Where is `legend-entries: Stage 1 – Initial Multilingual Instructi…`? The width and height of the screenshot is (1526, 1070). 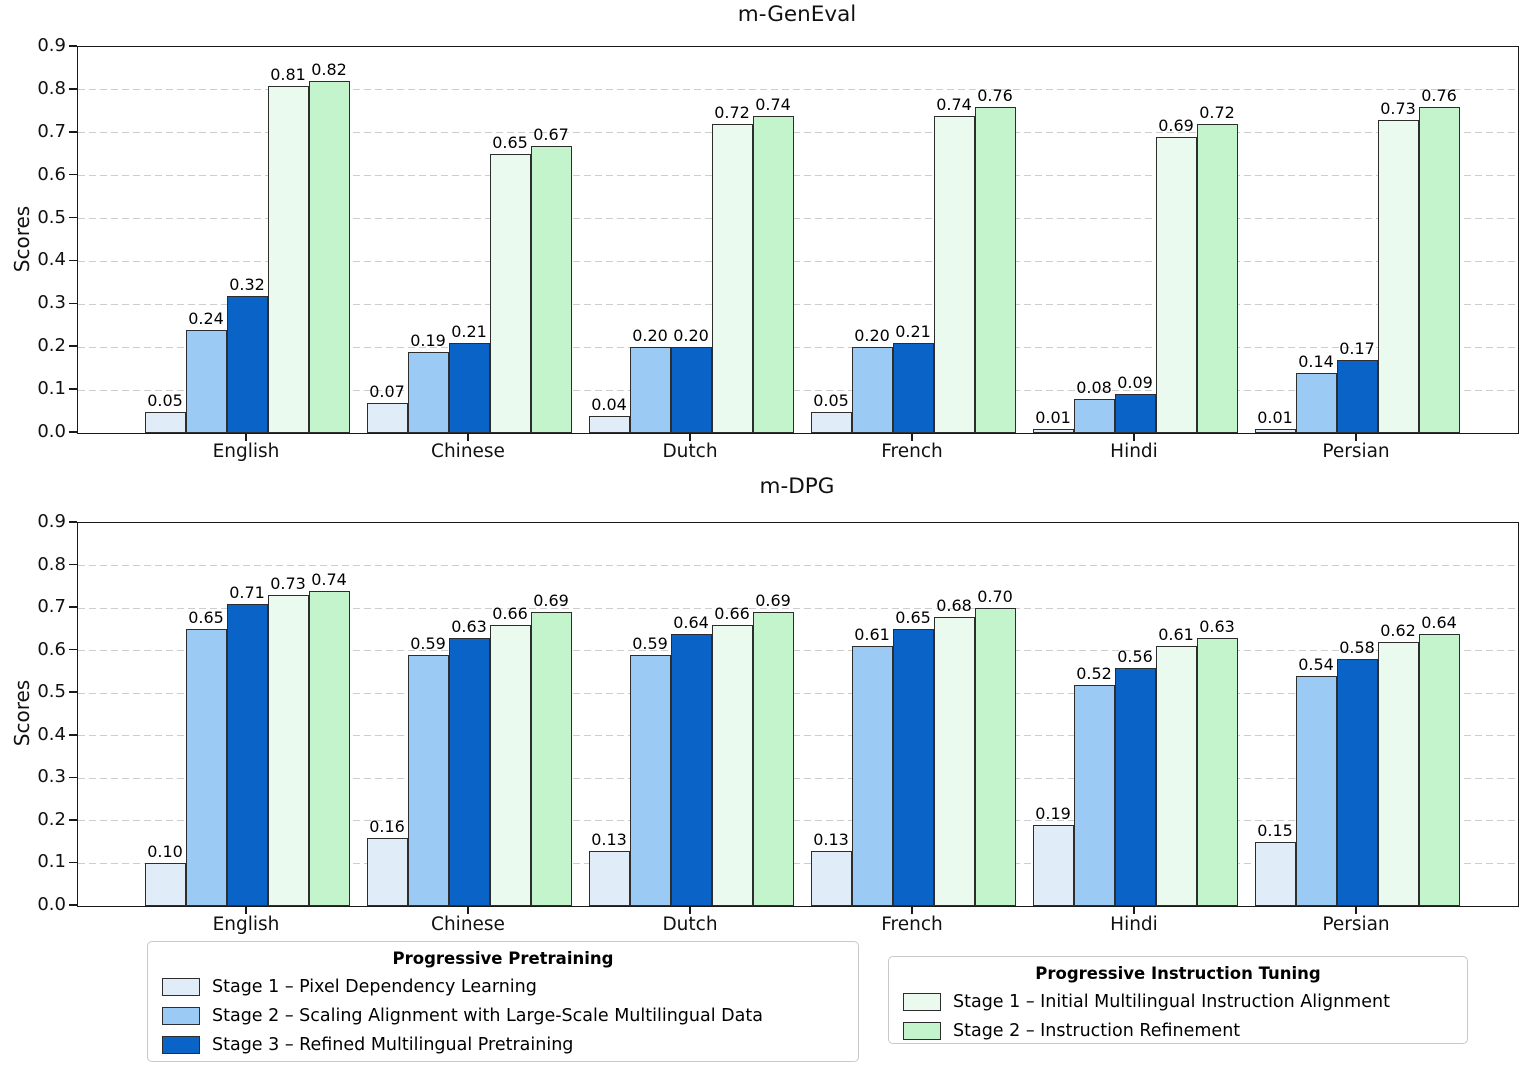 legend-entries: Stage 1 – Initial Multilingual Instructi… is located at coordinates (1178, 1016).